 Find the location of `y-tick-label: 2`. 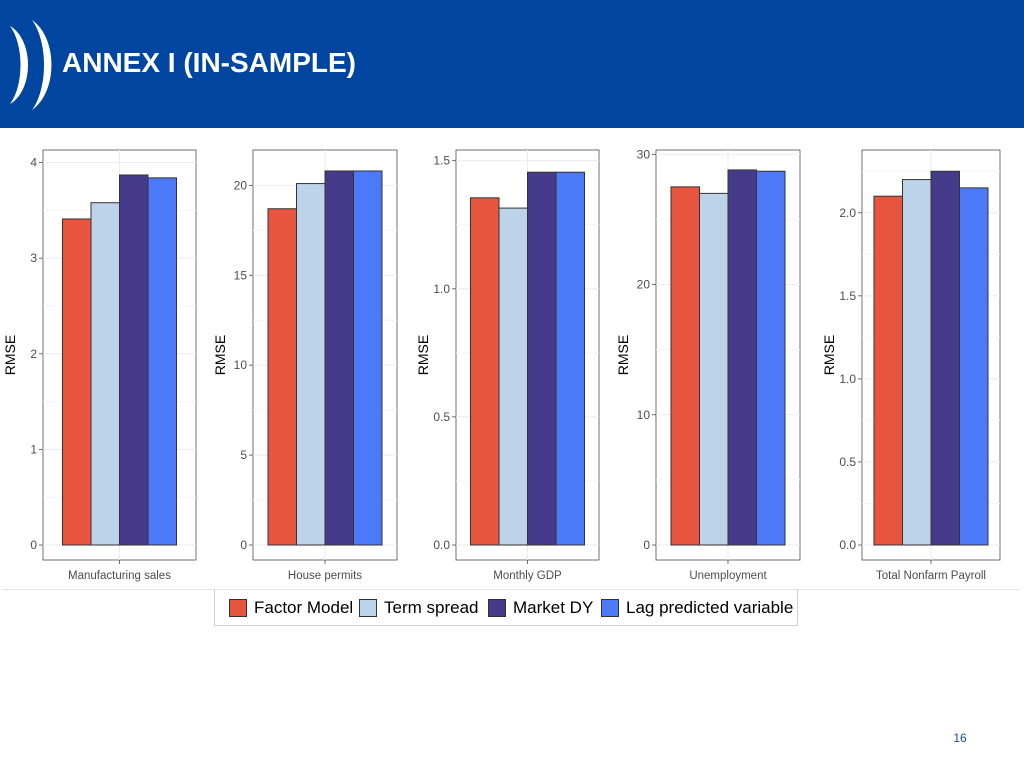

y-tick-label: 2 is located at coordinates (33, 354).